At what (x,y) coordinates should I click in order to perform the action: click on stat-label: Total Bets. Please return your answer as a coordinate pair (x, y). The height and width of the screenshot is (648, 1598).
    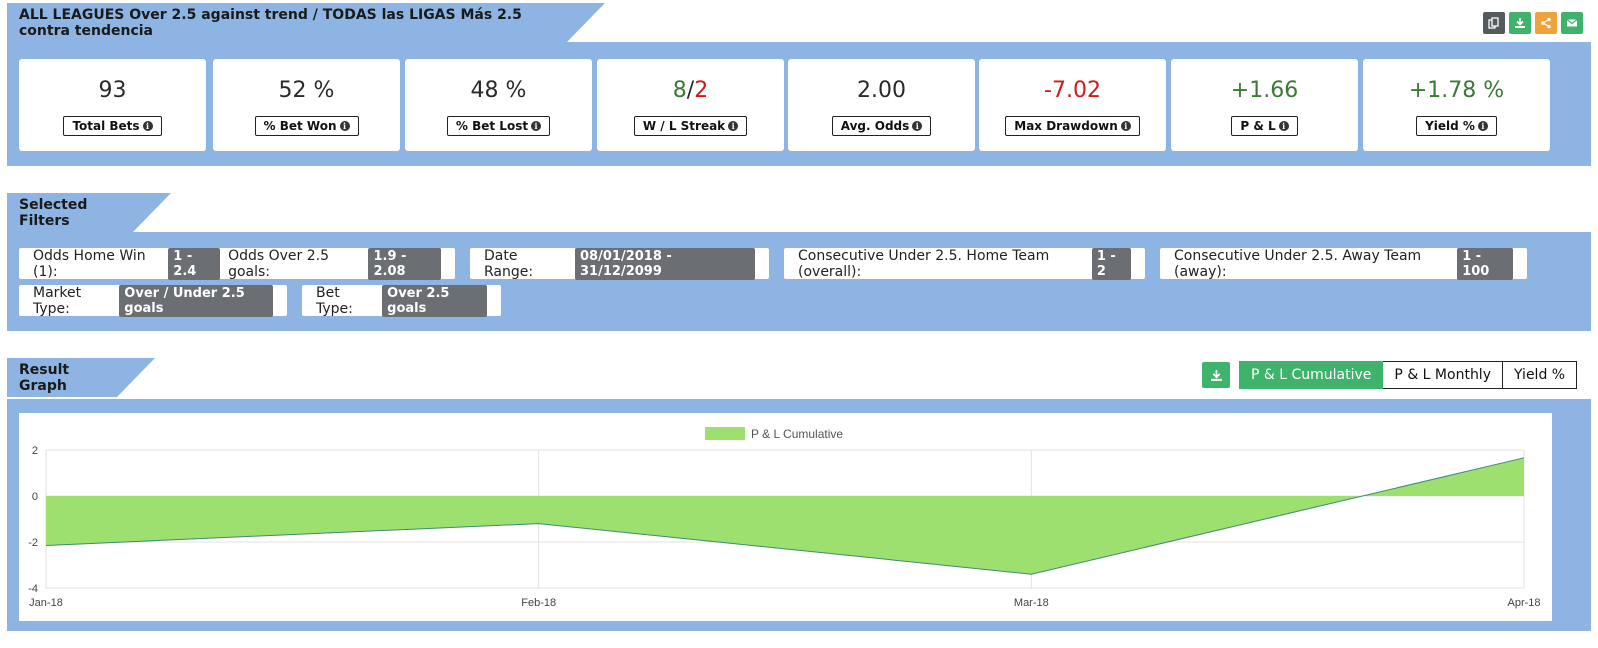
    Looking at the image, I should click on (106, 126).